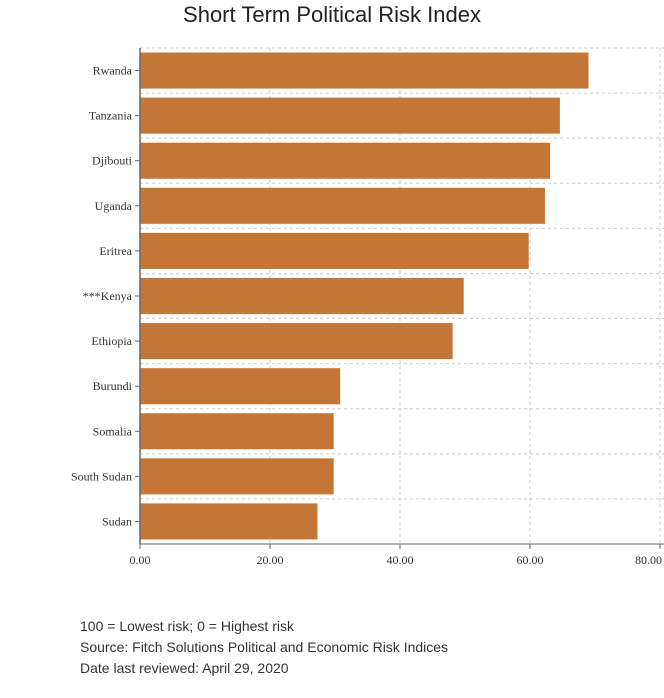 The height and width of the screenshot is (698, 664). Describe the element at coordinates (334, 250) in the screenshot. I see `bar-eritrea` at that location.